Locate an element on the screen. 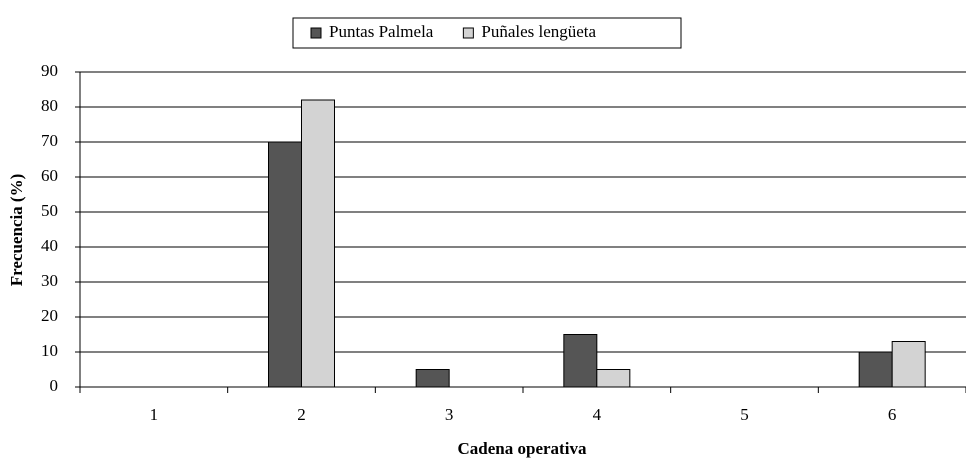 Image resolution: width=966 pixels, height=462 pixels. legend-box is located at coordinates (487, 33).